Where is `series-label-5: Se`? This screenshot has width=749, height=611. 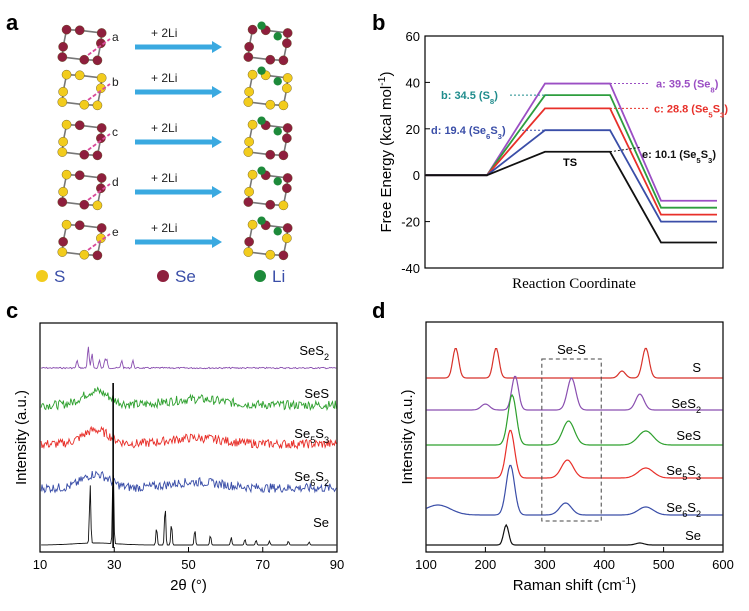 series-label-5: Se is located at coordinates (693, 535).